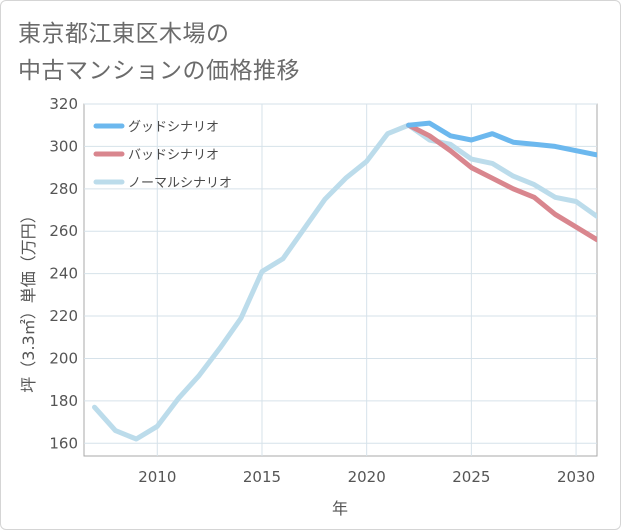 This screenshot has height=530, width=621. Describe the element at coordinates (262, 477) in the screenshot. I see `x-tick-label: 2015` at that location.